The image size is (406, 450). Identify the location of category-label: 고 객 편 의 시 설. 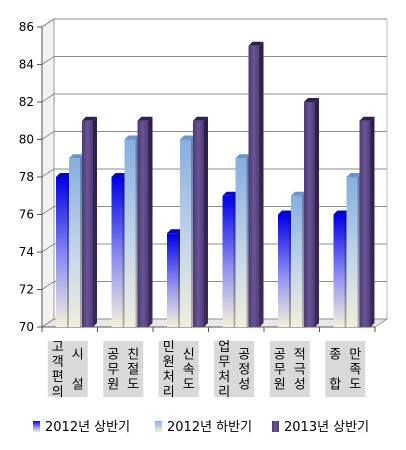
(67, 370).